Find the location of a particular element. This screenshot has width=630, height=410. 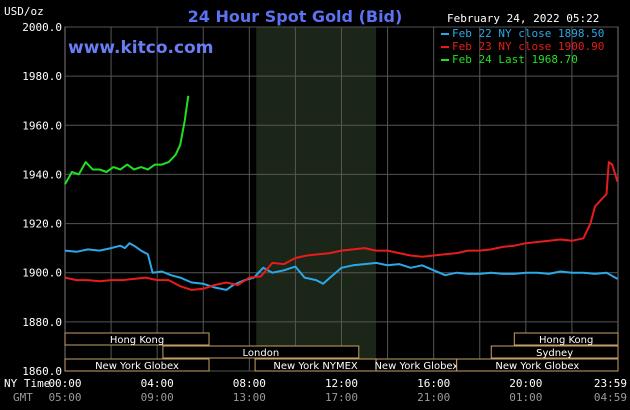

unit-label: USD/oz is located at coordinates (24, 11).